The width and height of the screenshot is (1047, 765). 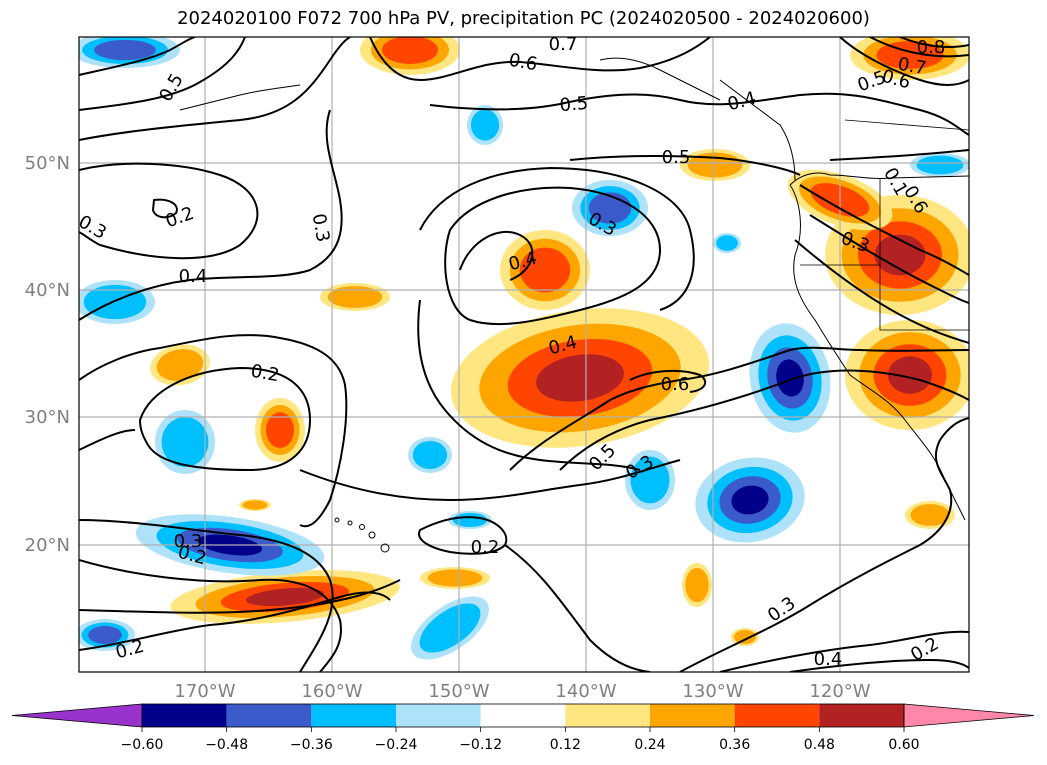 I want to click on colorbar-tick-label: −0.24, so click(x=396, y=745).